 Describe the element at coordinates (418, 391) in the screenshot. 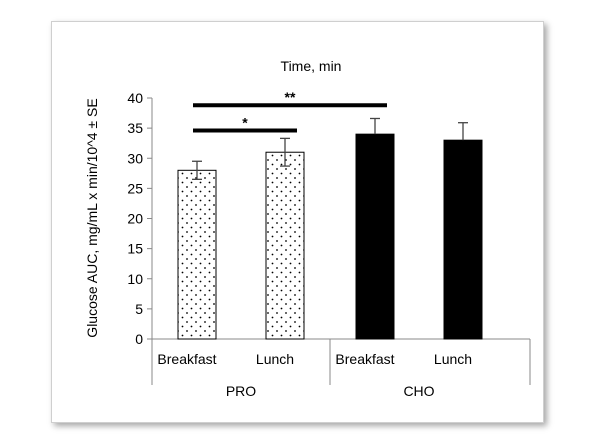

I see `x-group-label: CHO` at that location.